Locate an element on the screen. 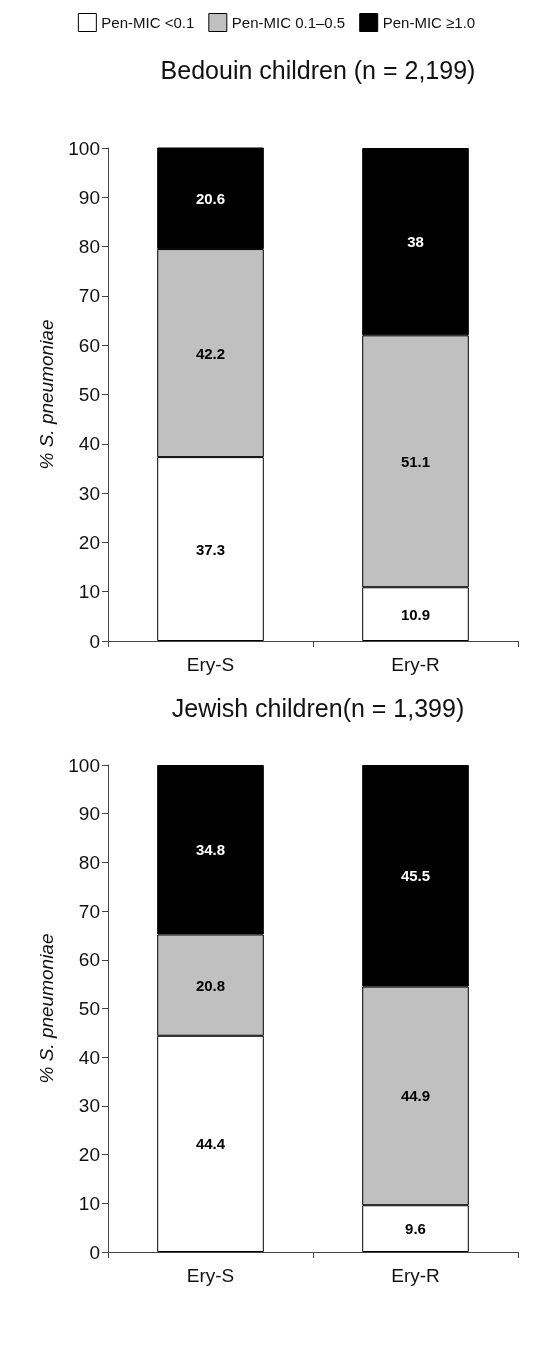 The height and width of the screenshot is (1361, 553). data-label: 51.1 is located at coordinates (415, 461).